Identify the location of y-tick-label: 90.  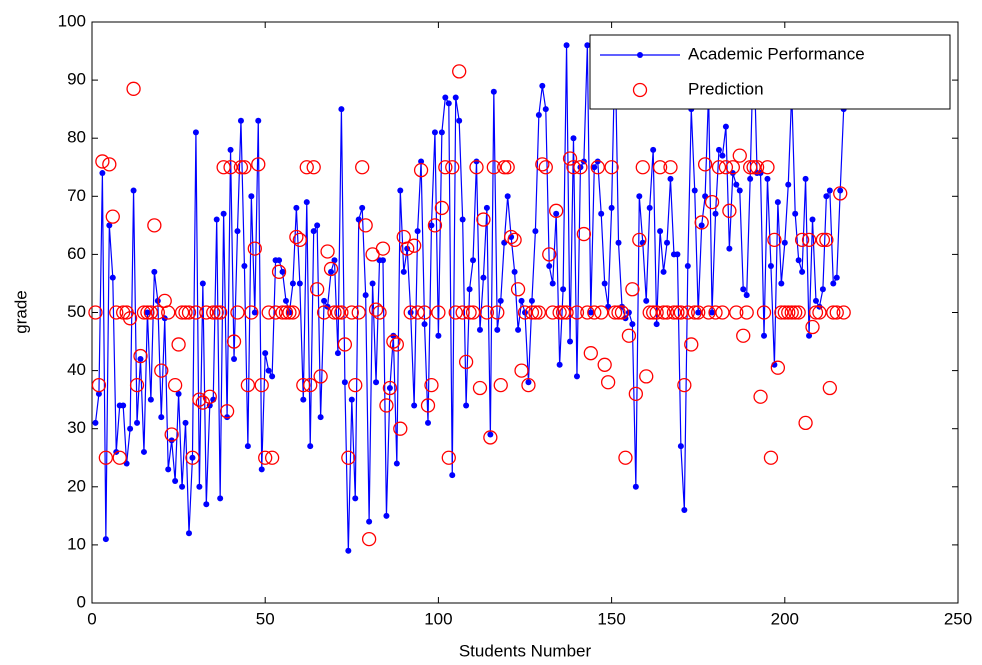
(76, 79).